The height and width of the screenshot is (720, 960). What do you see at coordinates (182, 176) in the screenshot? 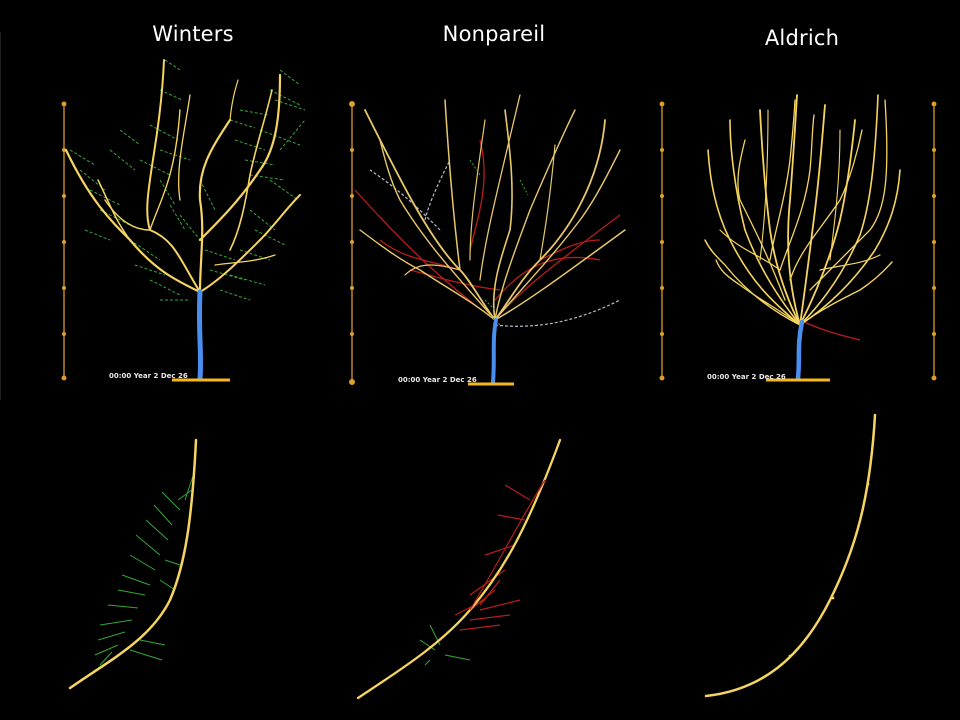
I see `winters-branches` at bounding box center [182, 176].